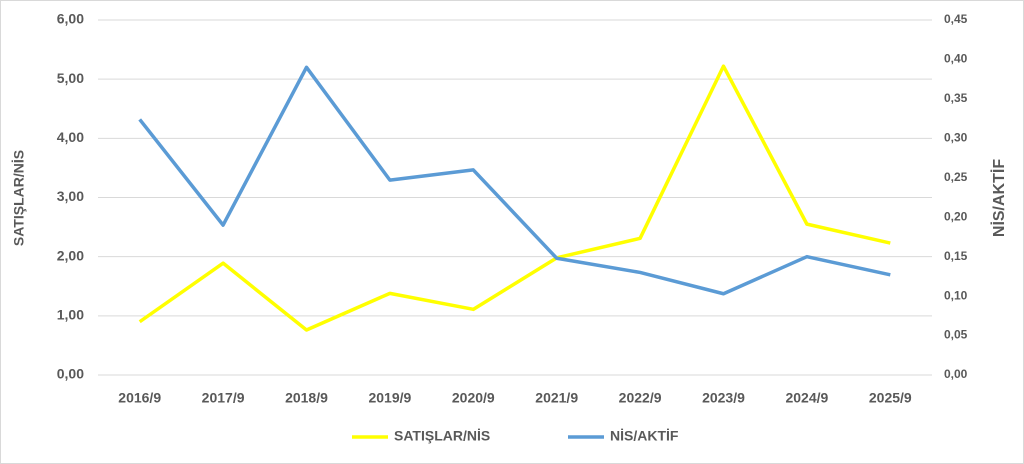  I want to click on y2-tick-label: 0,25, so click(956, 177).